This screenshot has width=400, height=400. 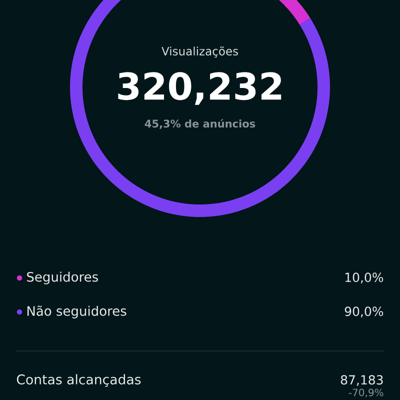 What do you see at coordinates (361, 380) in the screenshot?
I see `text: 87,183` at bounding box center [361, 380].